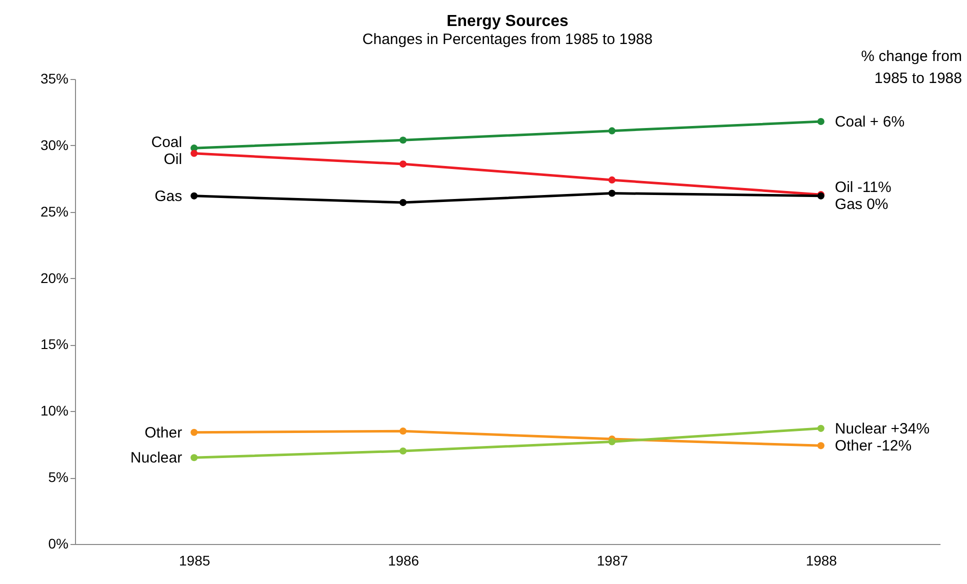 This screenshot has width=967, height=584. Describe the element at coordinates (863, 187) in the screenshot. I see `annotation: Oil -11%` at that location.